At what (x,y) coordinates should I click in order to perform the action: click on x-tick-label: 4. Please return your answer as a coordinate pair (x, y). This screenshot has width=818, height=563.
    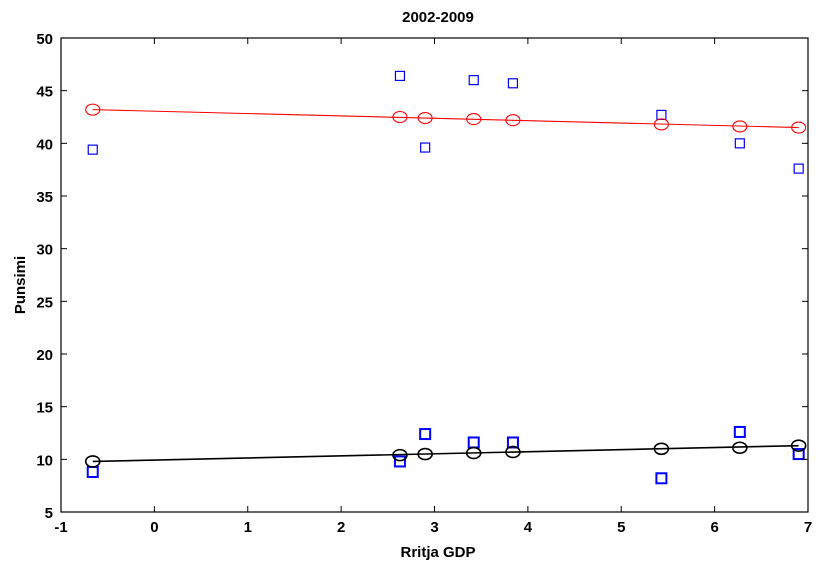
    Looking at the image, I should click on (528, 527).